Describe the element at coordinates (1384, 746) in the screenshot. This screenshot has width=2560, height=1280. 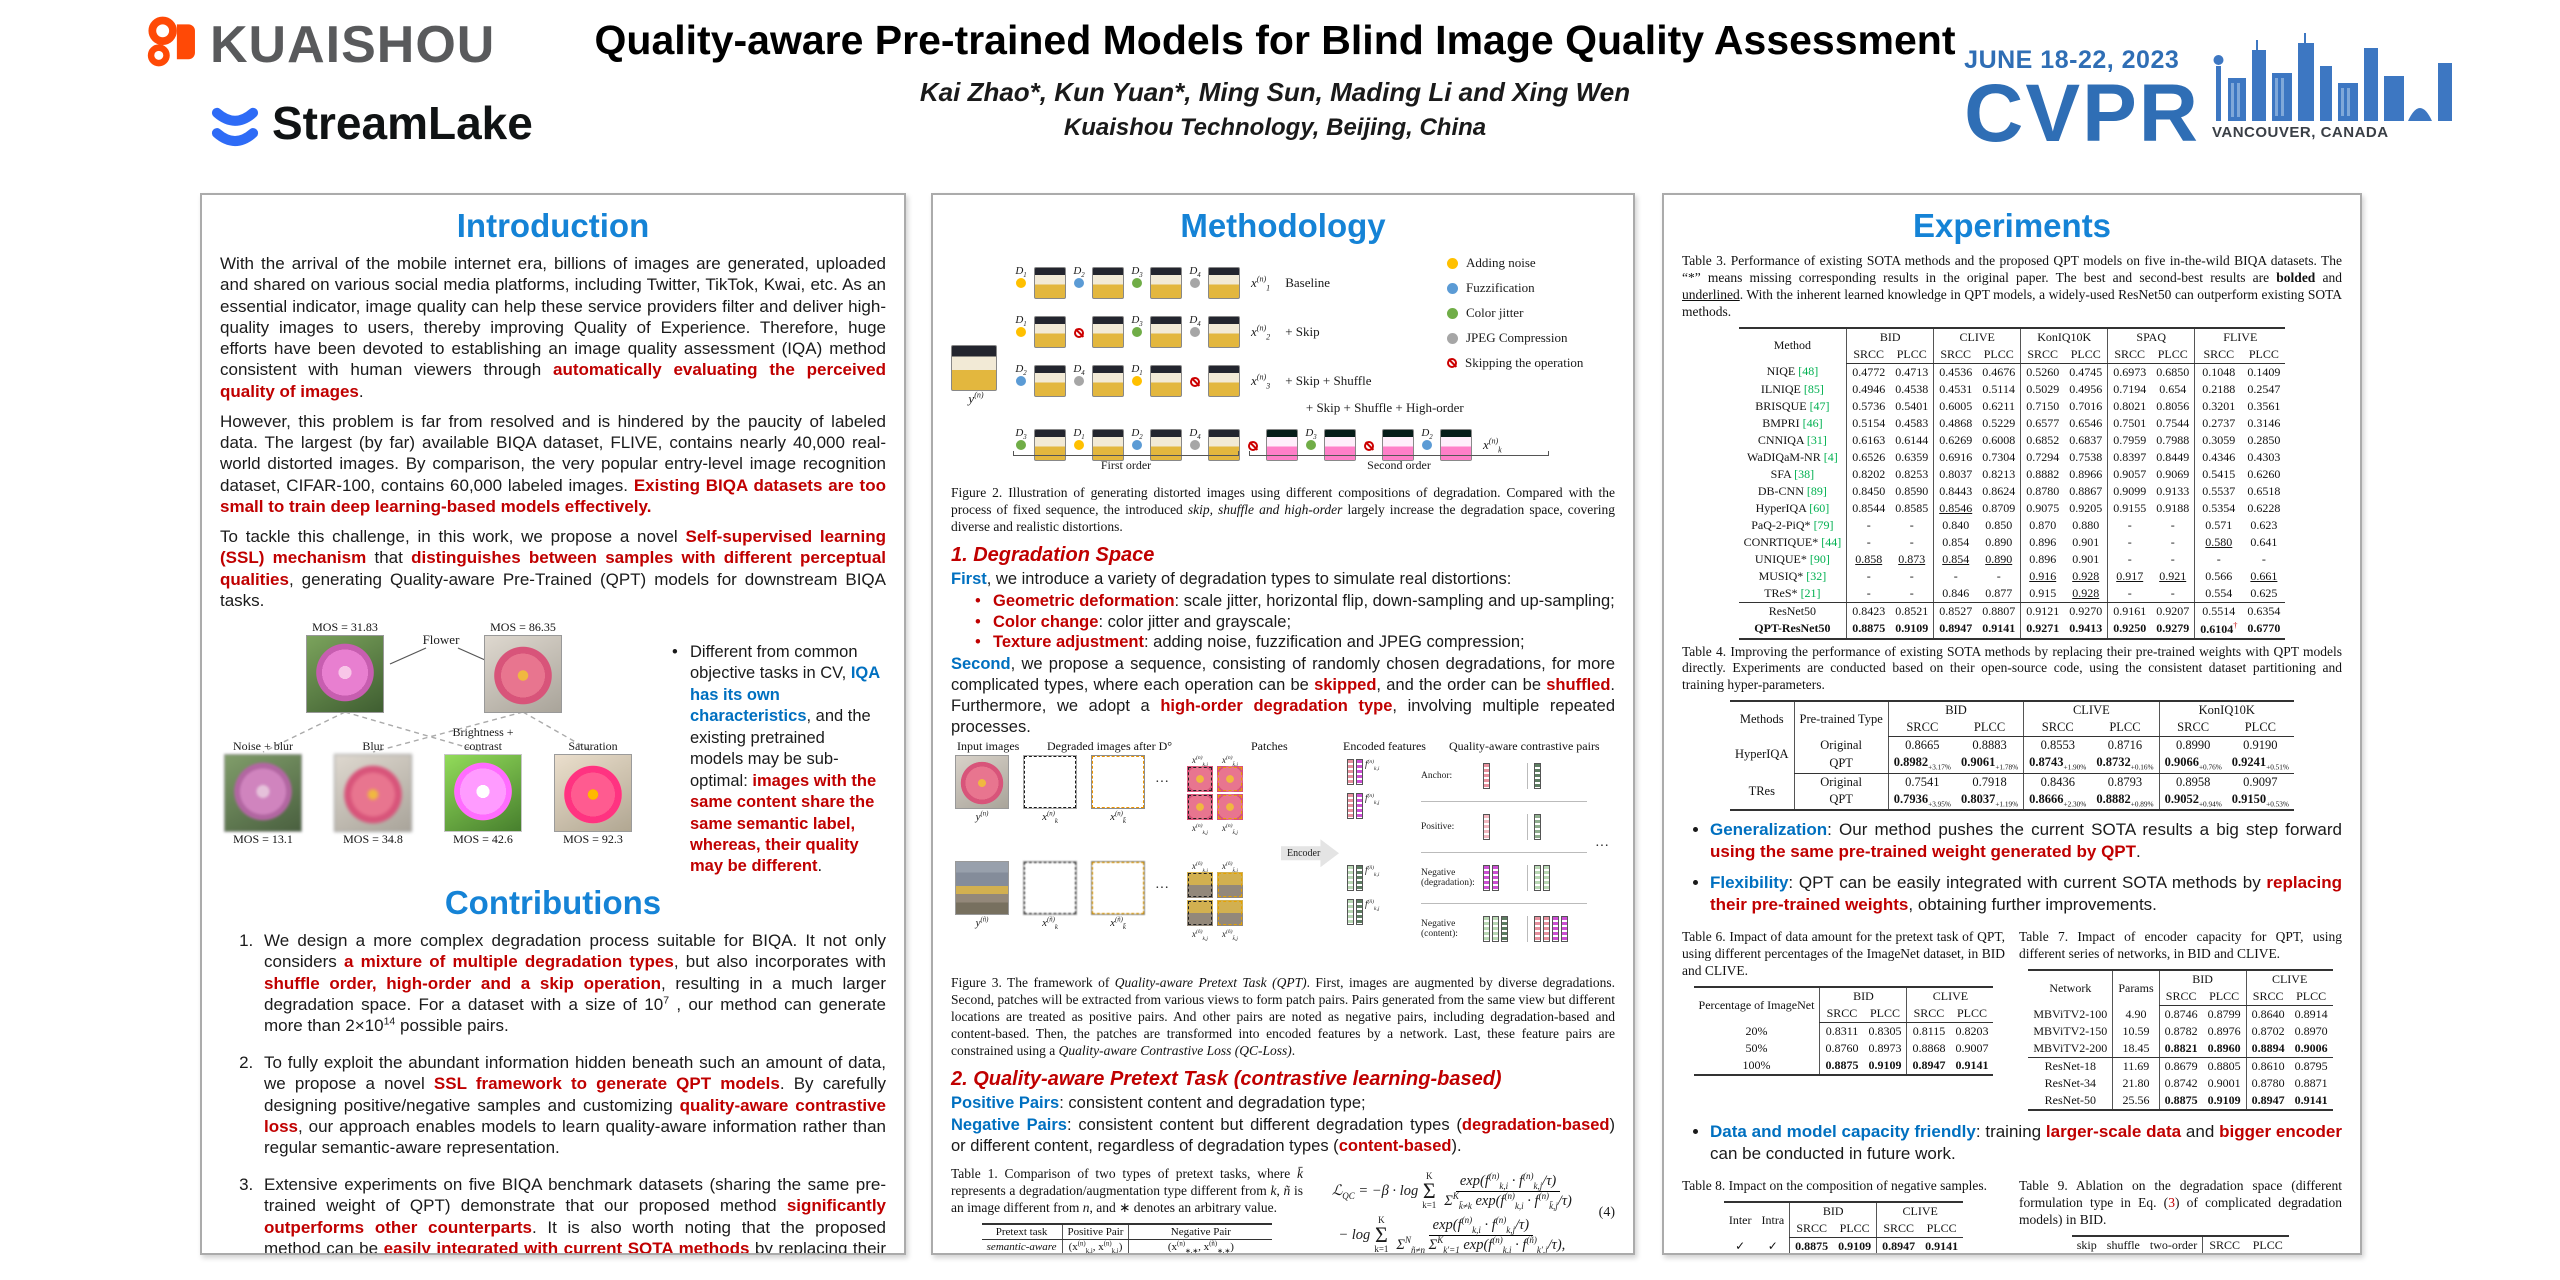
I see `figure-3-column-header: Encoded features` at that location.